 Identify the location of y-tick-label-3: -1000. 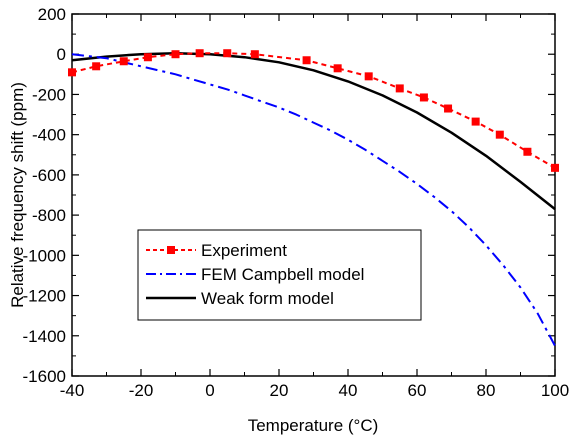
(44, 255).